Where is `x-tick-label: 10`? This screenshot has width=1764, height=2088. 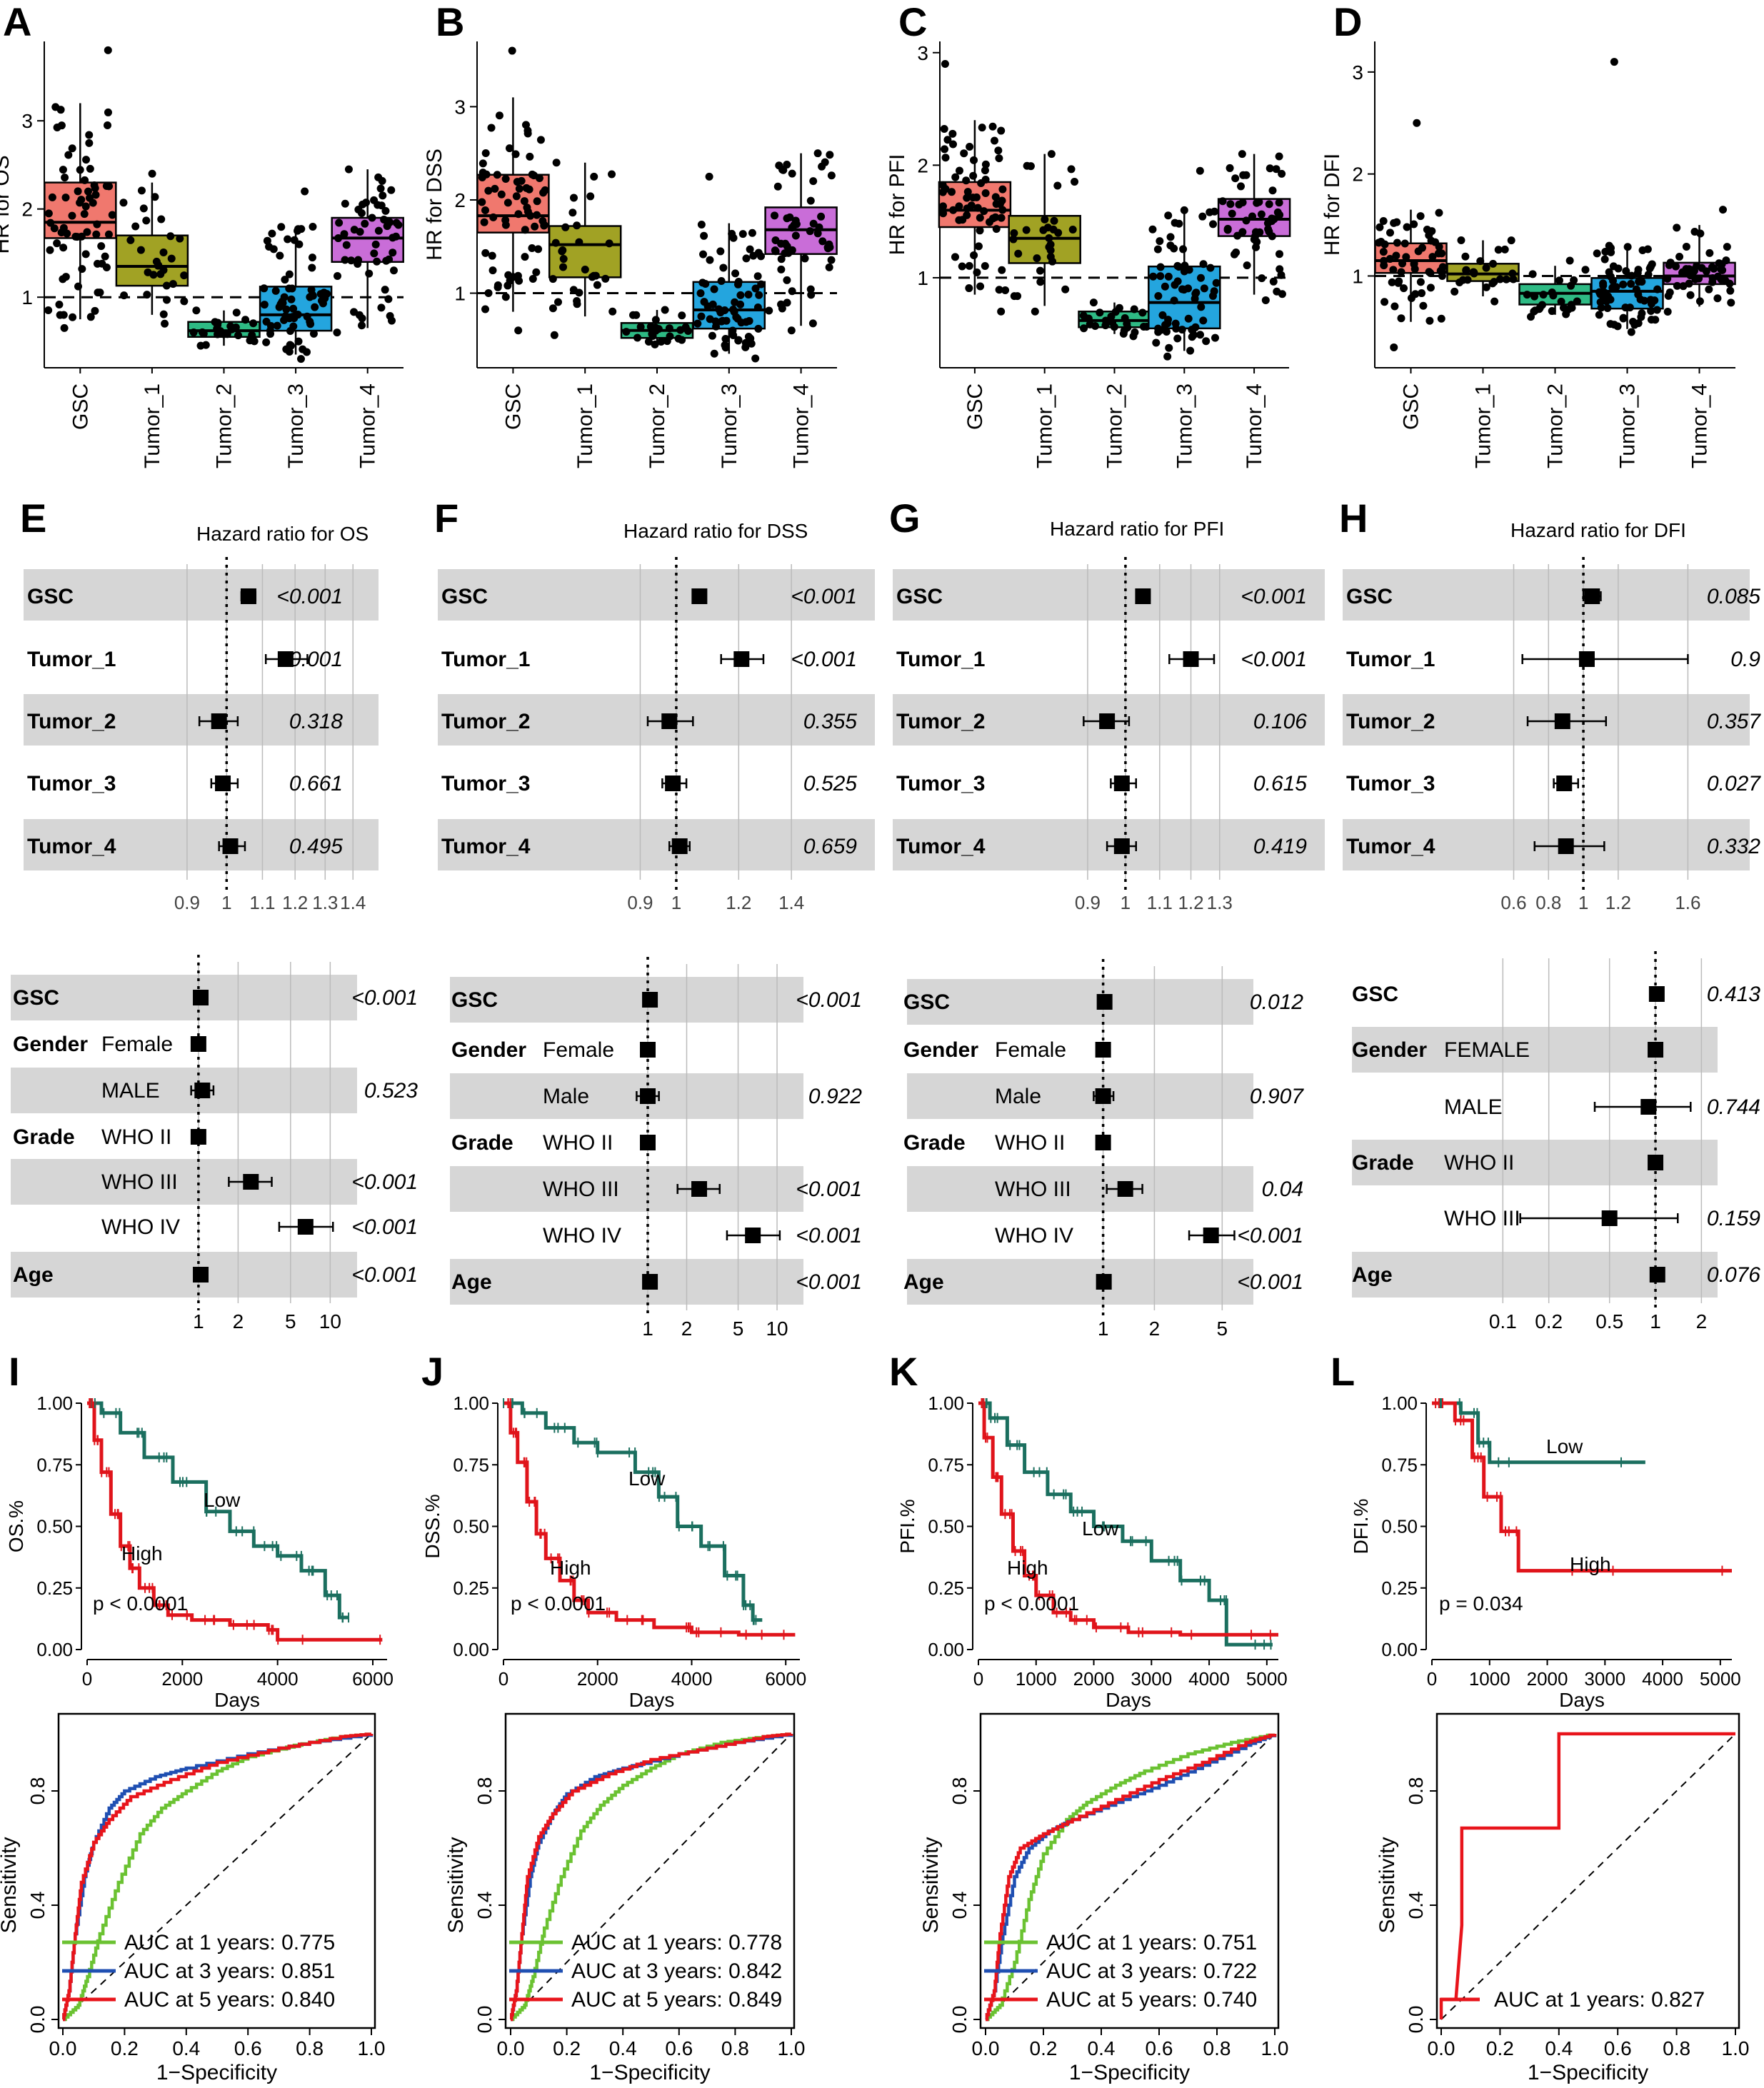
x-tick-label: 10 is located at coordinates (330, 1321).